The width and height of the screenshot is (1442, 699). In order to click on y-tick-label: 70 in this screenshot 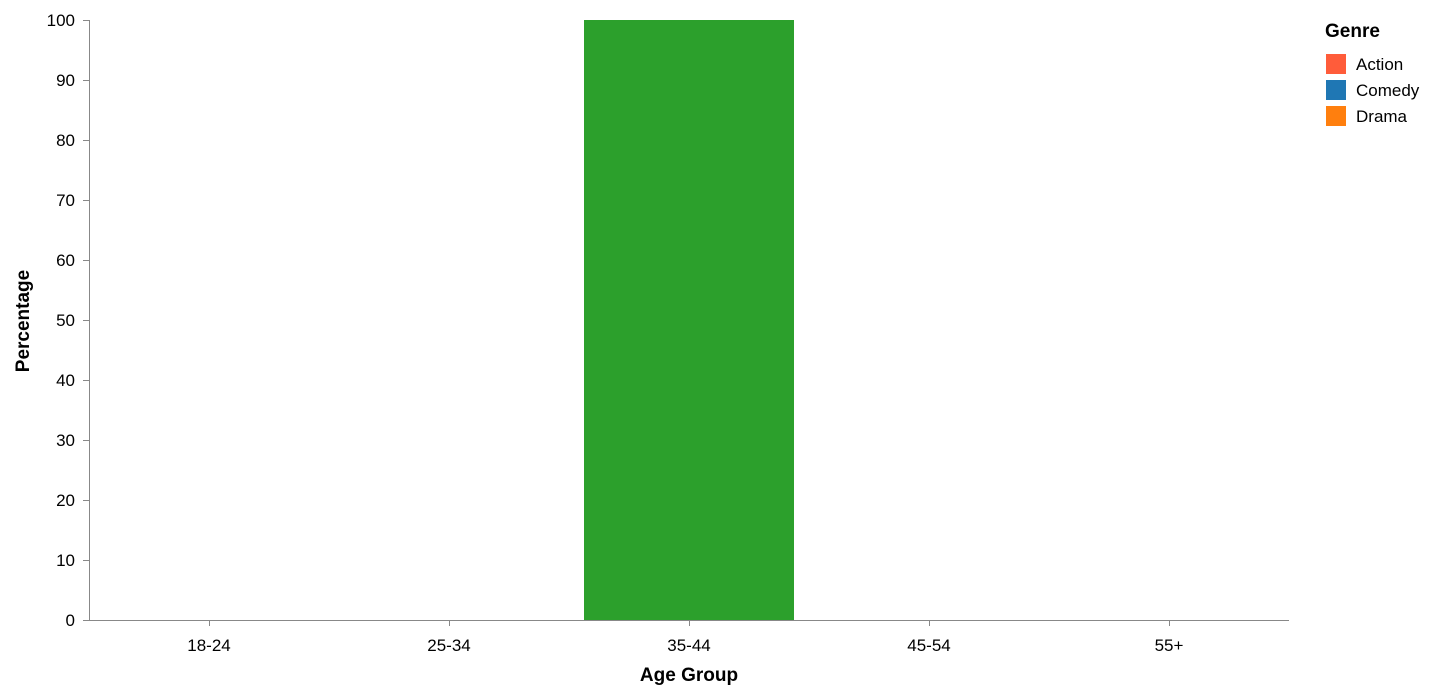, I will do `click(65, 200)`.